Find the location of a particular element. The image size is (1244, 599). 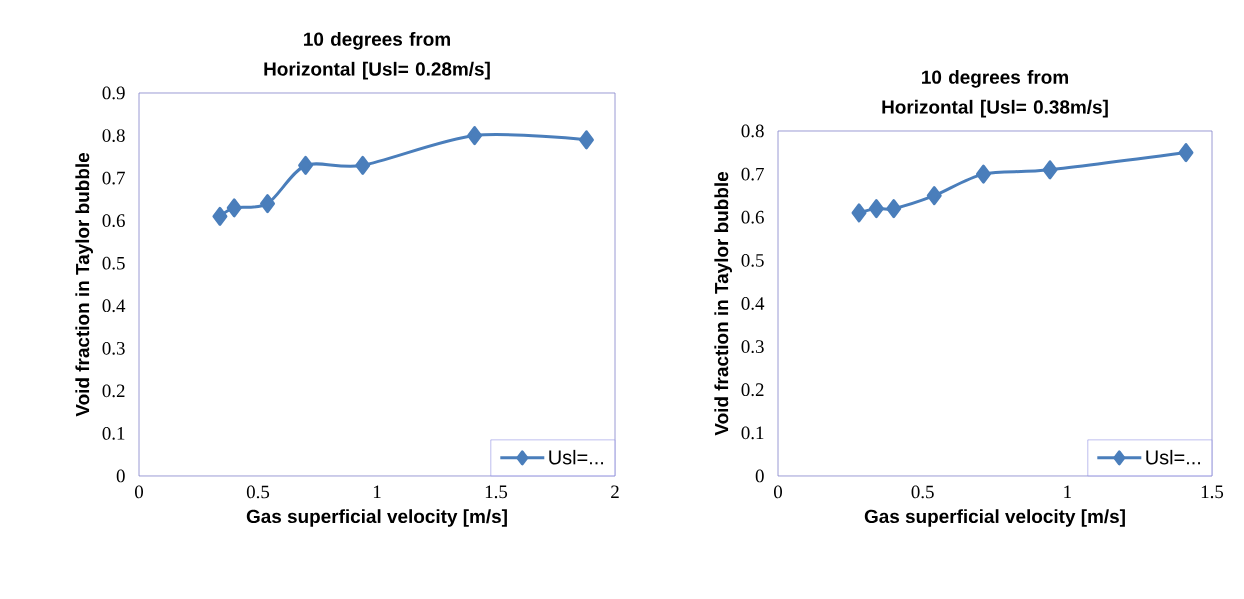

chart-title: 10 degrees from Horizontal [Usl= 0.28m/s] is located at coordinates (377, 55).